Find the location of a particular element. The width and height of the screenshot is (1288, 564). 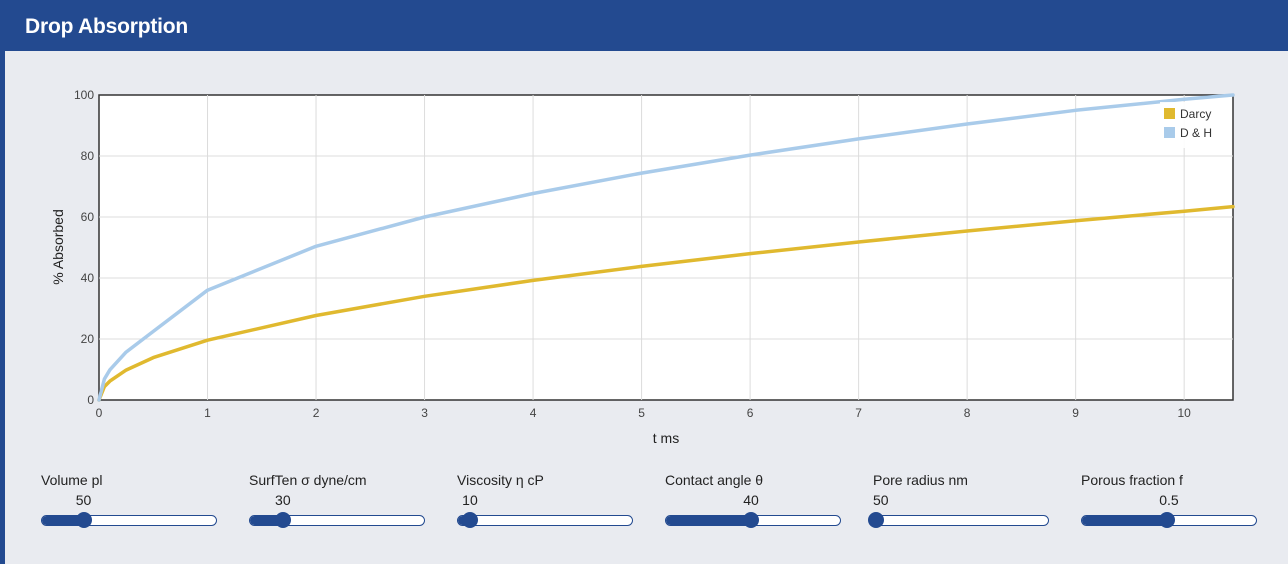

legend: Darcy D & H is located at coordinates (1194, 125).